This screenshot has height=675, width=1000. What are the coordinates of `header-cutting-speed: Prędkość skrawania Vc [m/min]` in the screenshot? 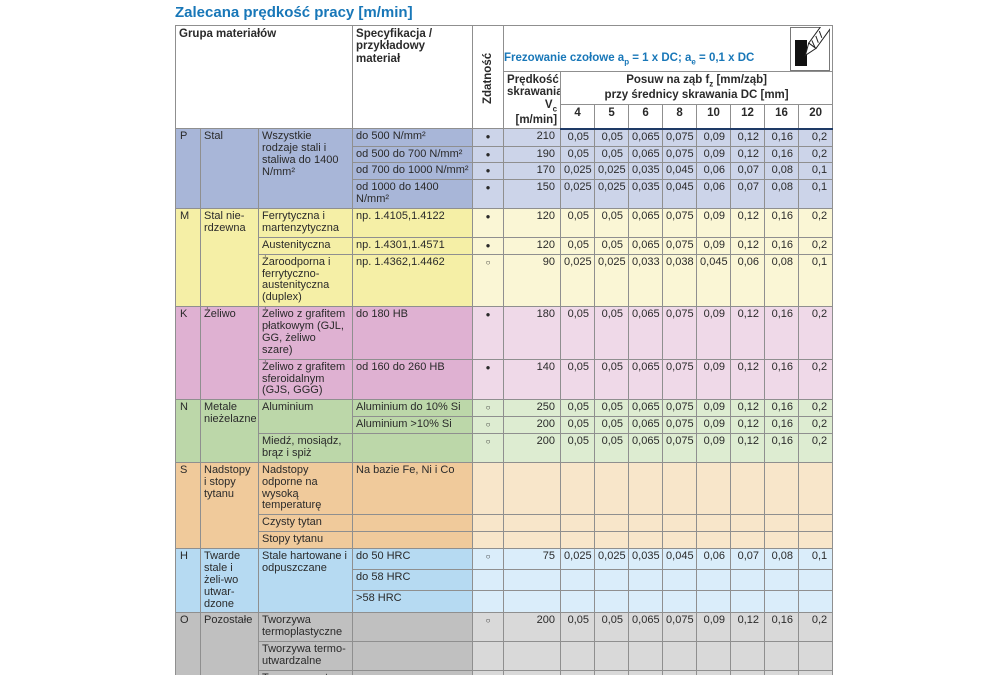 It's located at (532, 100).